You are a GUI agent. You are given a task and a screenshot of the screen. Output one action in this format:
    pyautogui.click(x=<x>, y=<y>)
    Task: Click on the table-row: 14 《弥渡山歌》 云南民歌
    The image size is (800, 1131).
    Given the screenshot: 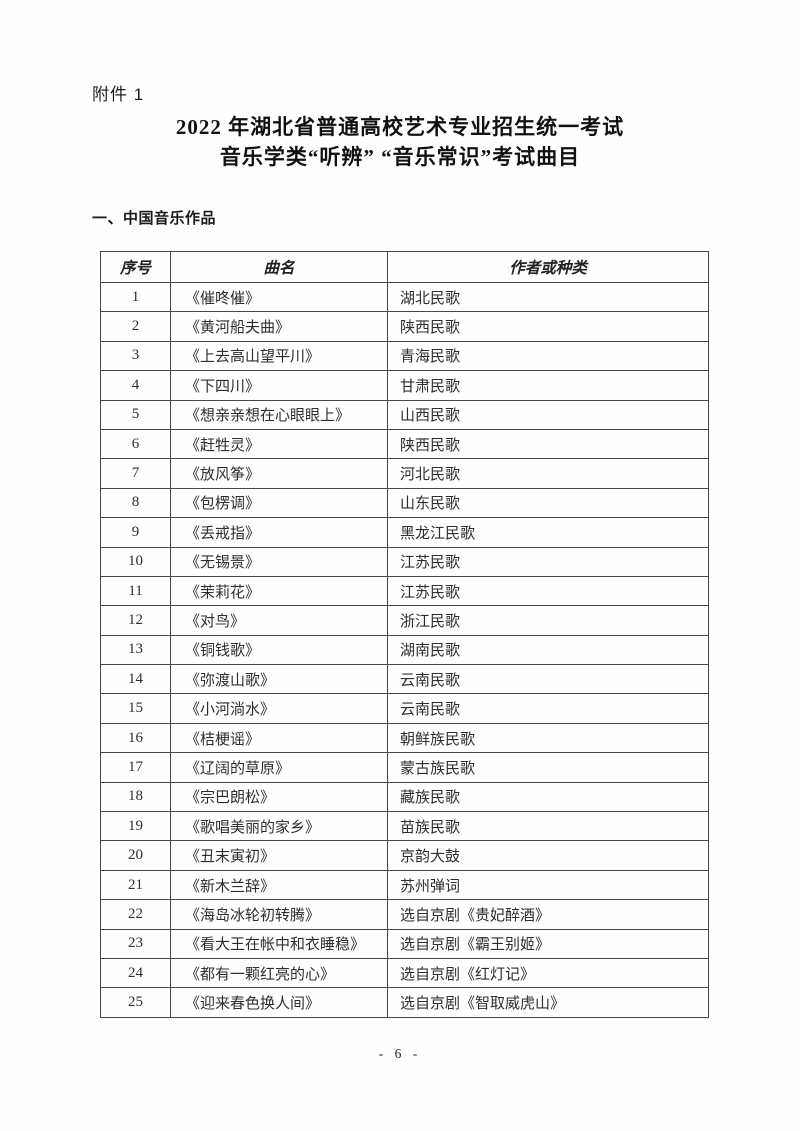 What is the action you would take?
    pyautogui.click(x=404, y=679)
    